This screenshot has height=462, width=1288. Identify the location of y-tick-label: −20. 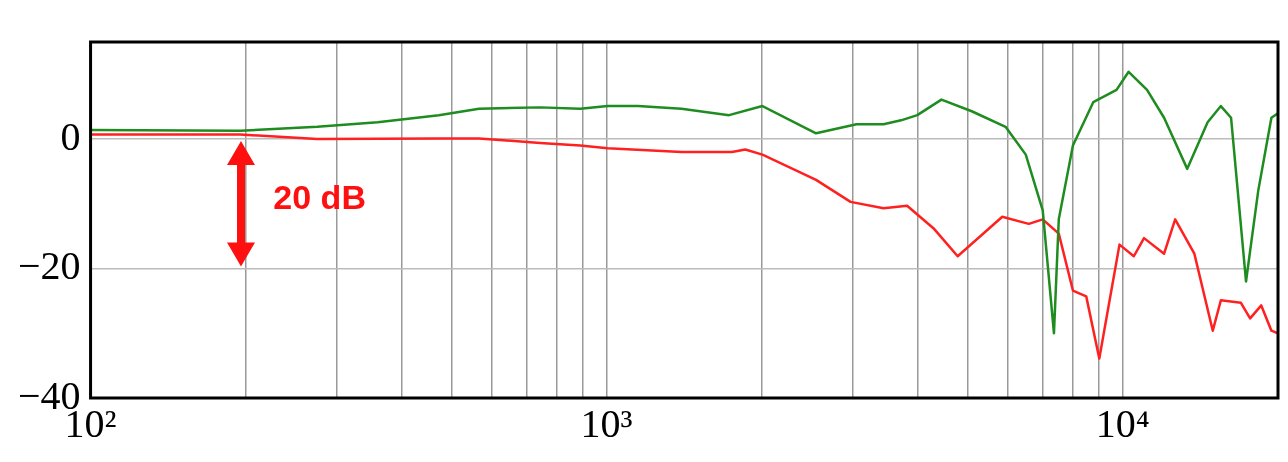
(49, 266).